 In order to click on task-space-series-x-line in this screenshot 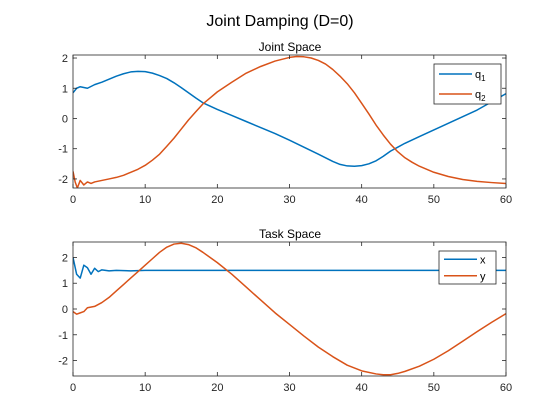, I will do `click(289, 268)`.